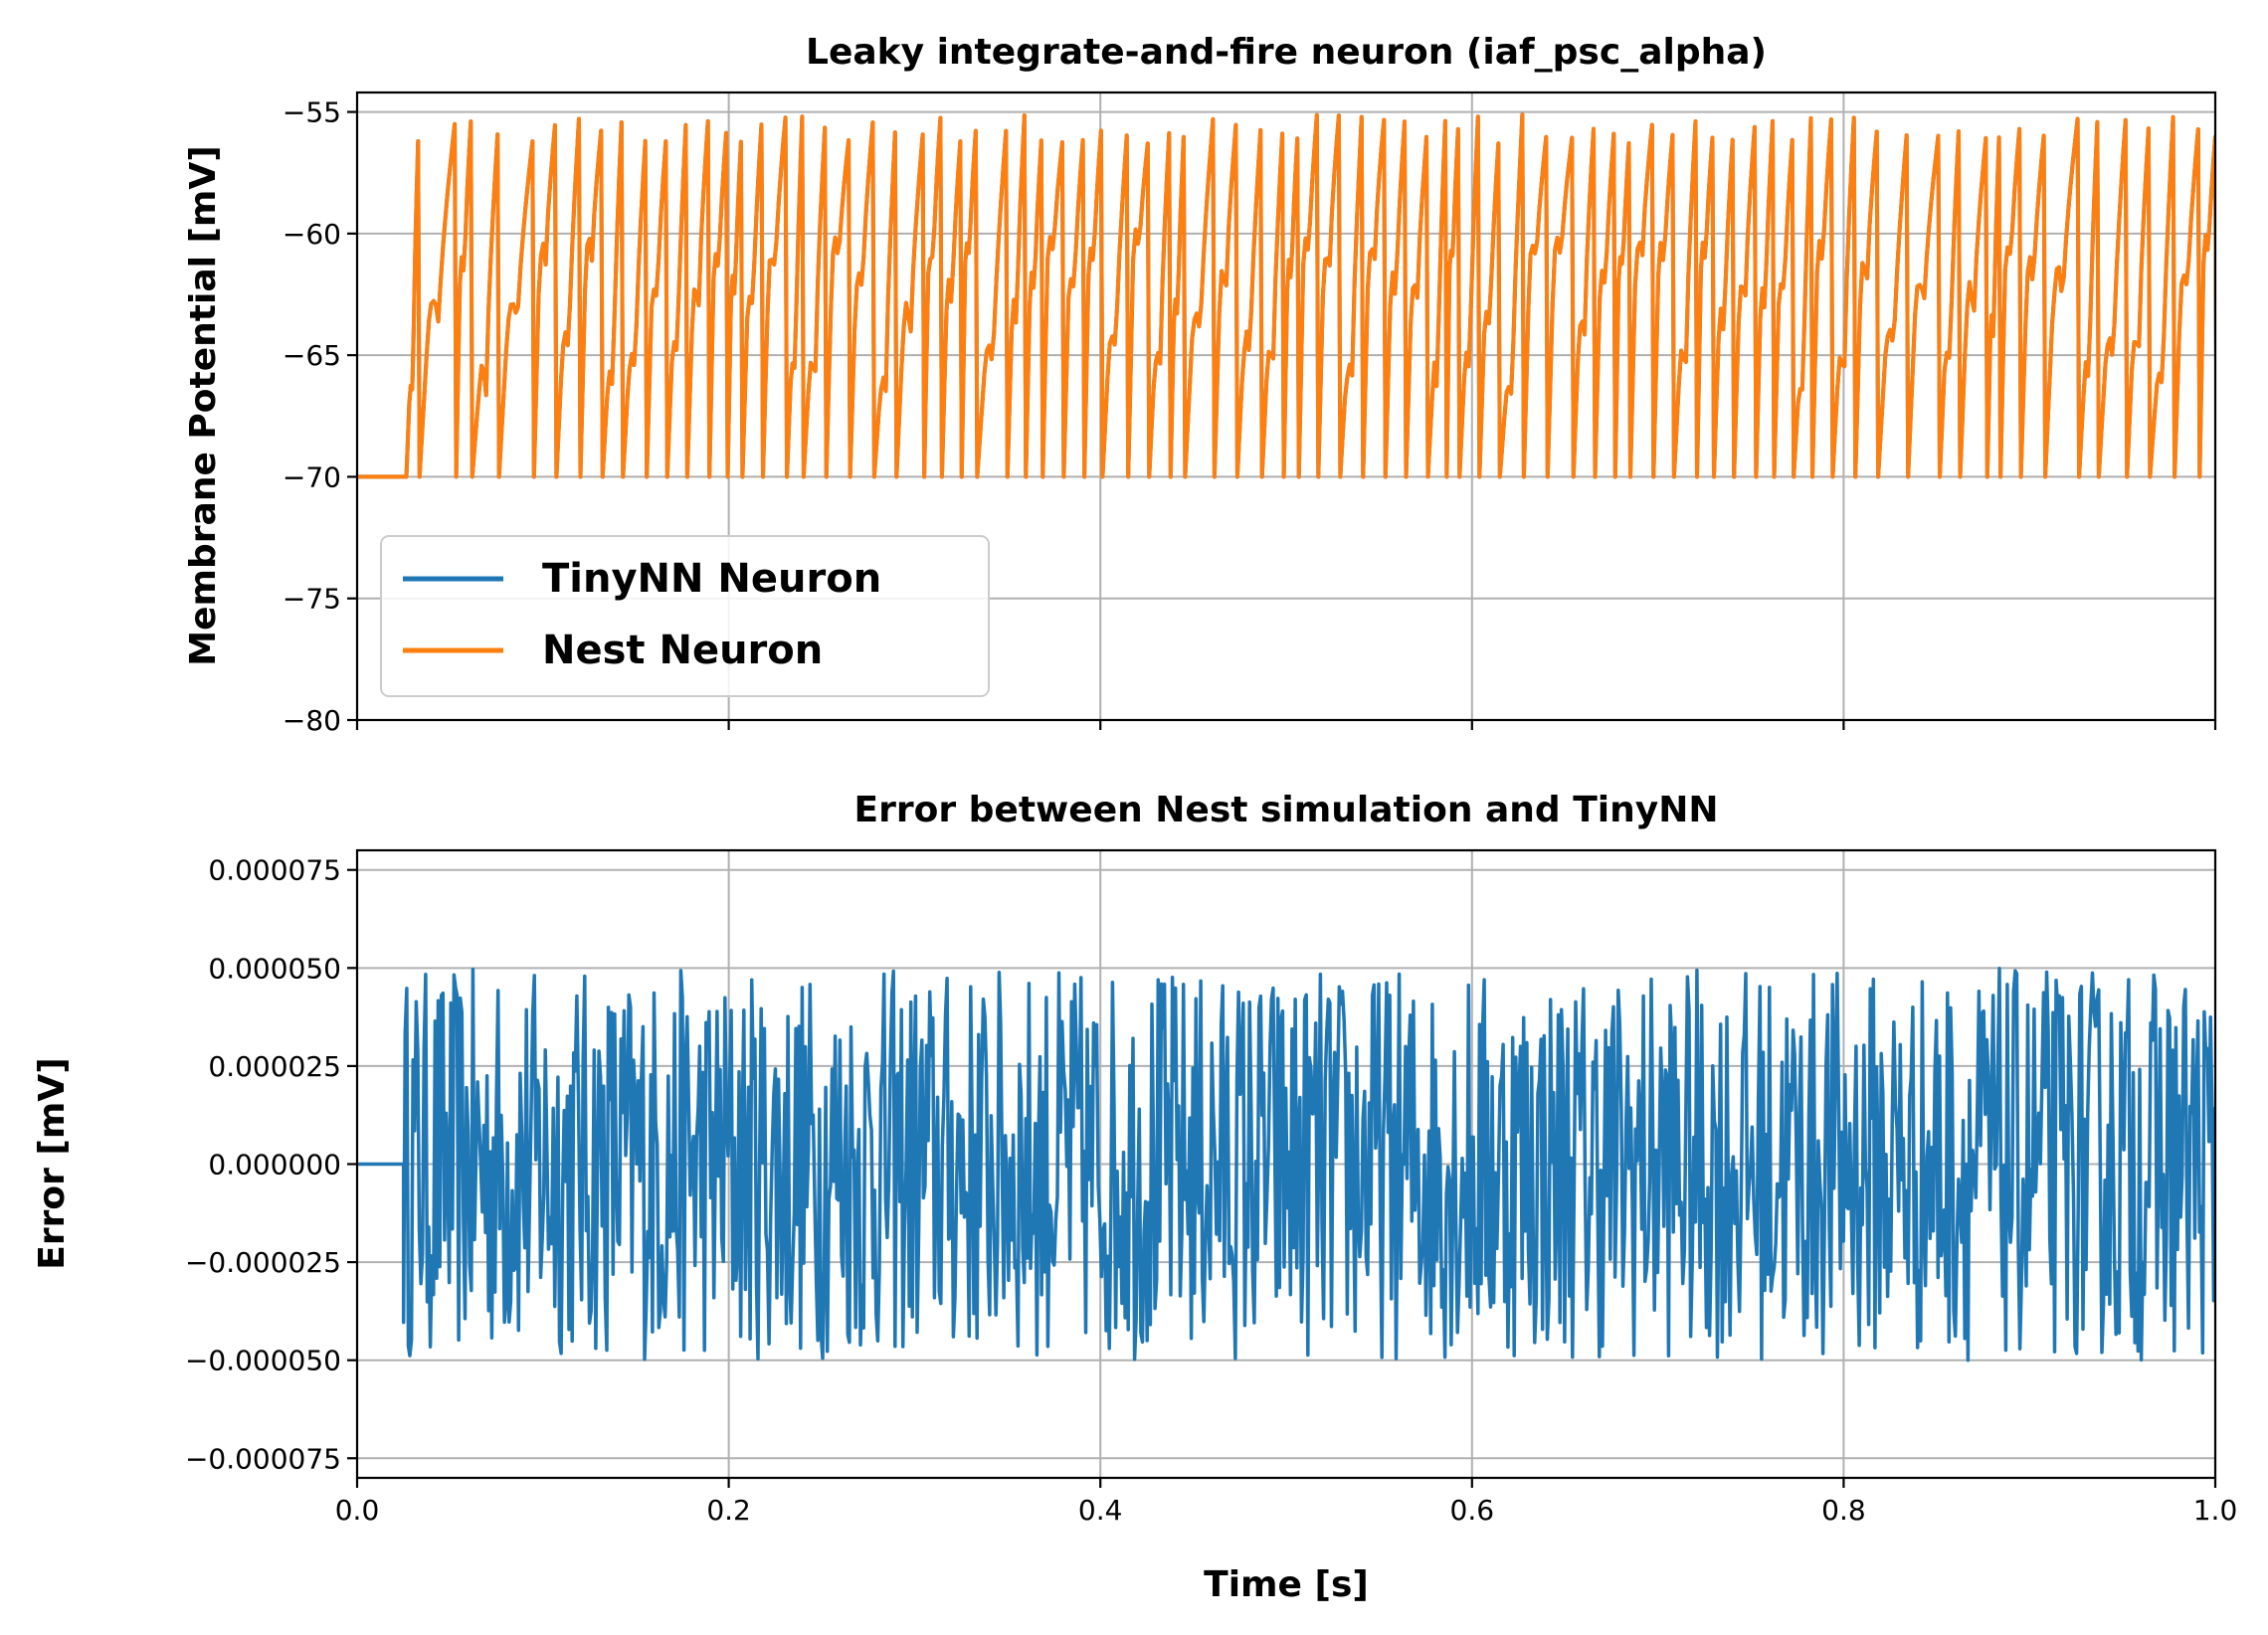 The height and width of the screenshot is (1635, 2268). What do you see at coordinates (263, 1262) in the screenshot?
I see `y-tick-label-bottom: −0.000025` at bounding box center [263, 1262].